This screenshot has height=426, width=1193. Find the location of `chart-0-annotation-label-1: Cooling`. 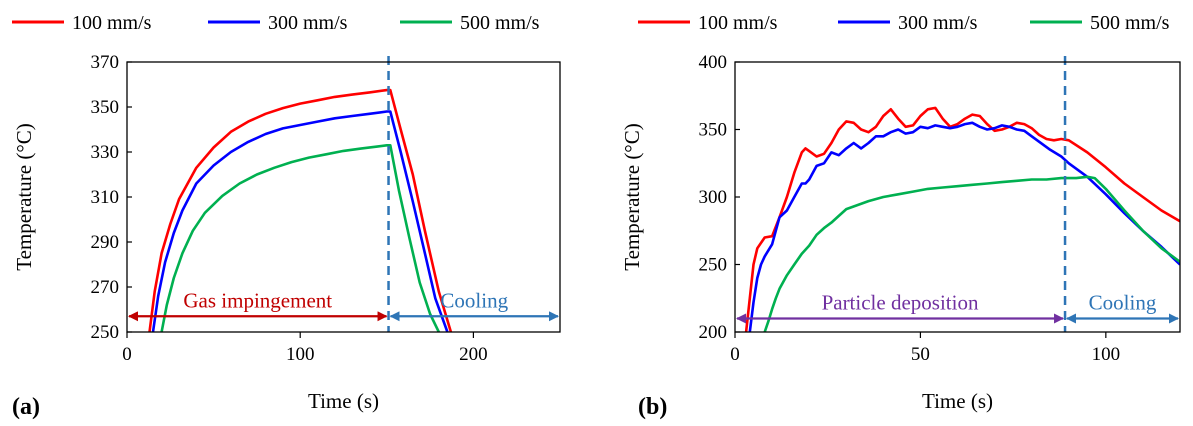

chart-0-annotation-label-1: Cooling is located at coordinates (474, 300).